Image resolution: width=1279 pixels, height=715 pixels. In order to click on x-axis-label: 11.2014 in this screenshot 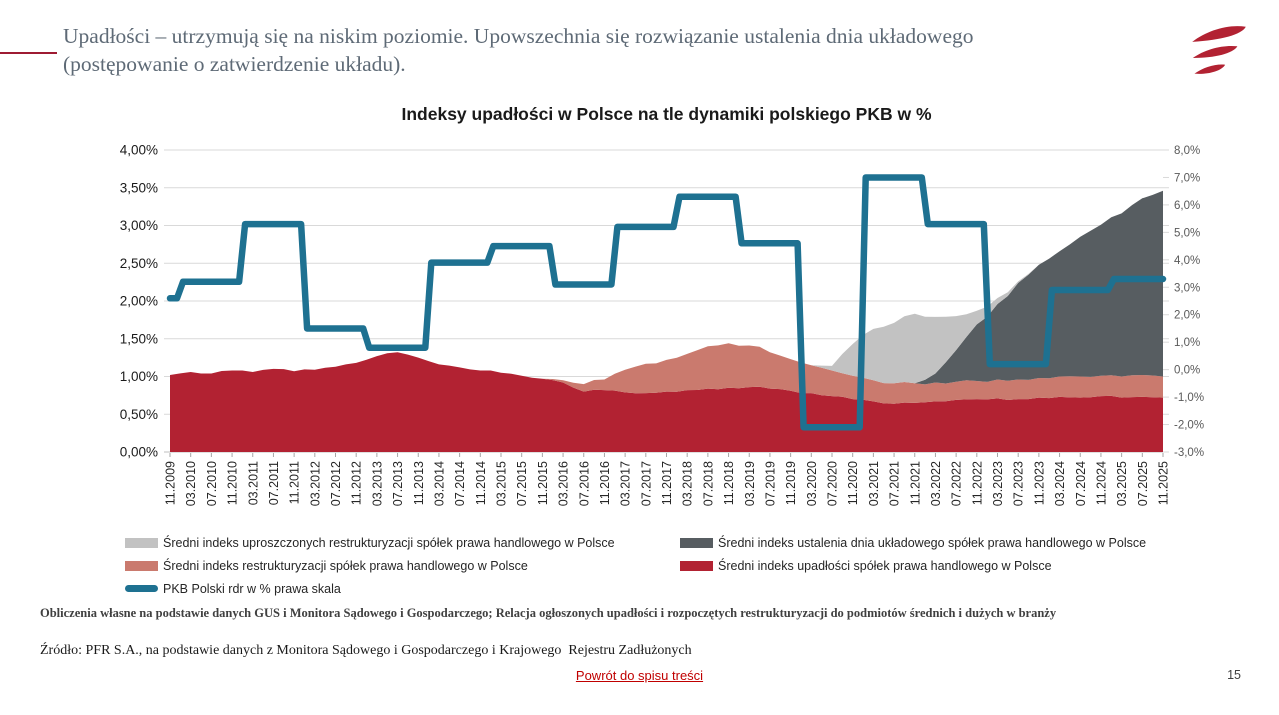, I will do `click(481, 483)`.